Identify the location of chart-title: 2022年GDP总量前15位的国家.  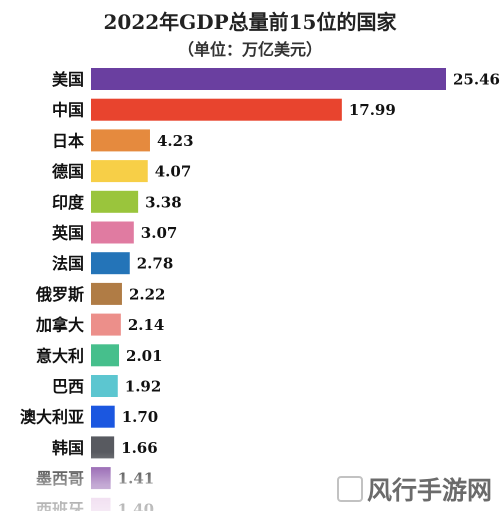
(250, 22).